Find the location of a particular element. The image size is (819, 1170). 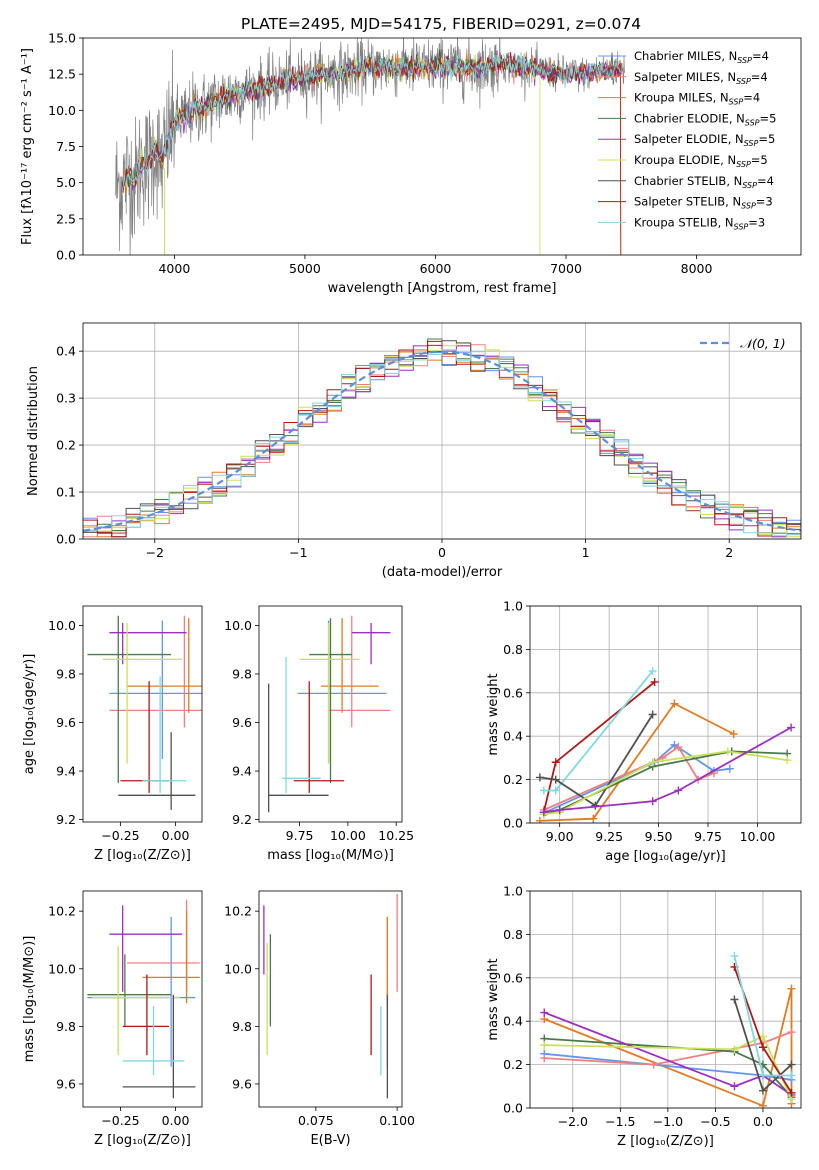

y-tick-label: 0.1 is located at coordinates (66, 492).